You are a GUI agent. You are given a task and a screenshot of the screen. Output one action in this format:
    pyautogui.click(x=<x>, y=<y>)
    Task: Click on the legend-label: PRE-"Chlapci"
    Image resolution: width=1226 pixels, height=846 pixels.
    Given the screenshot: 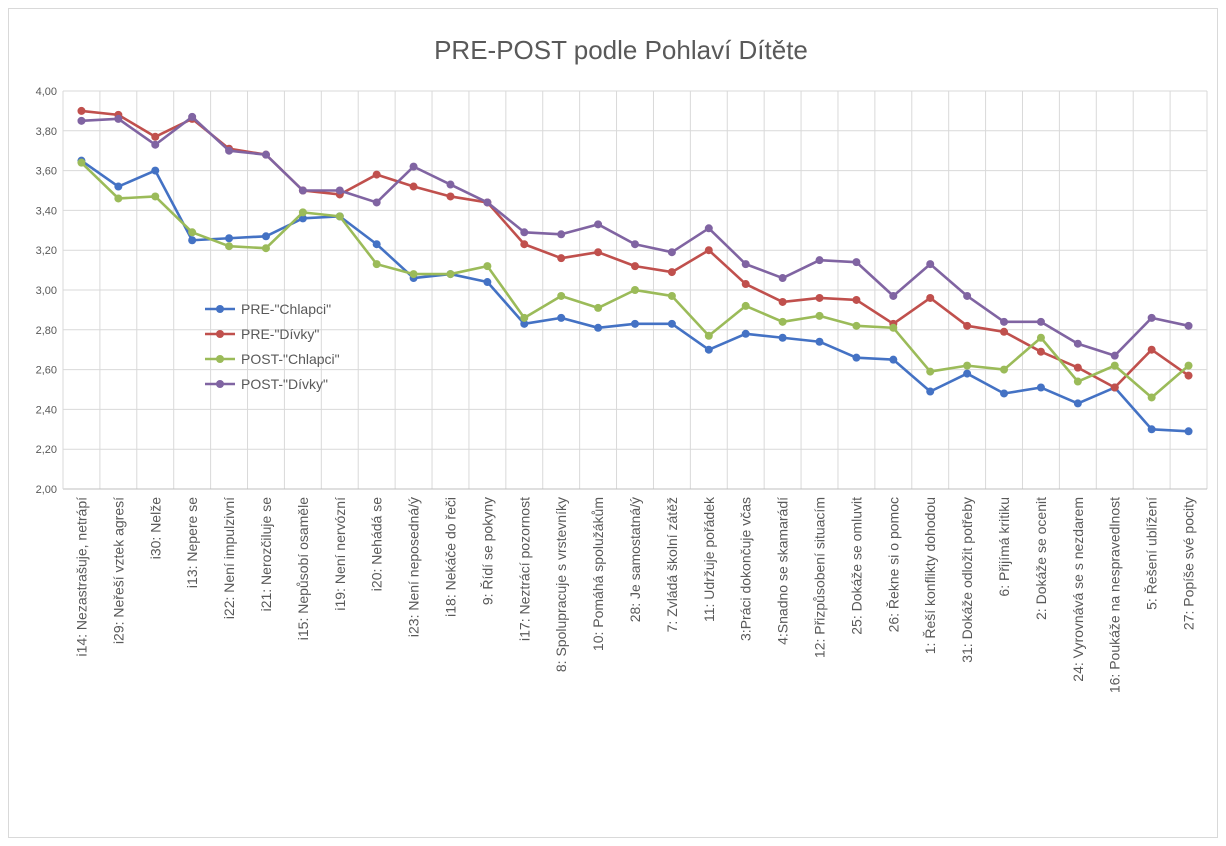 What is the action you would take?
    pyautogui.click(x=286, y=309)
    